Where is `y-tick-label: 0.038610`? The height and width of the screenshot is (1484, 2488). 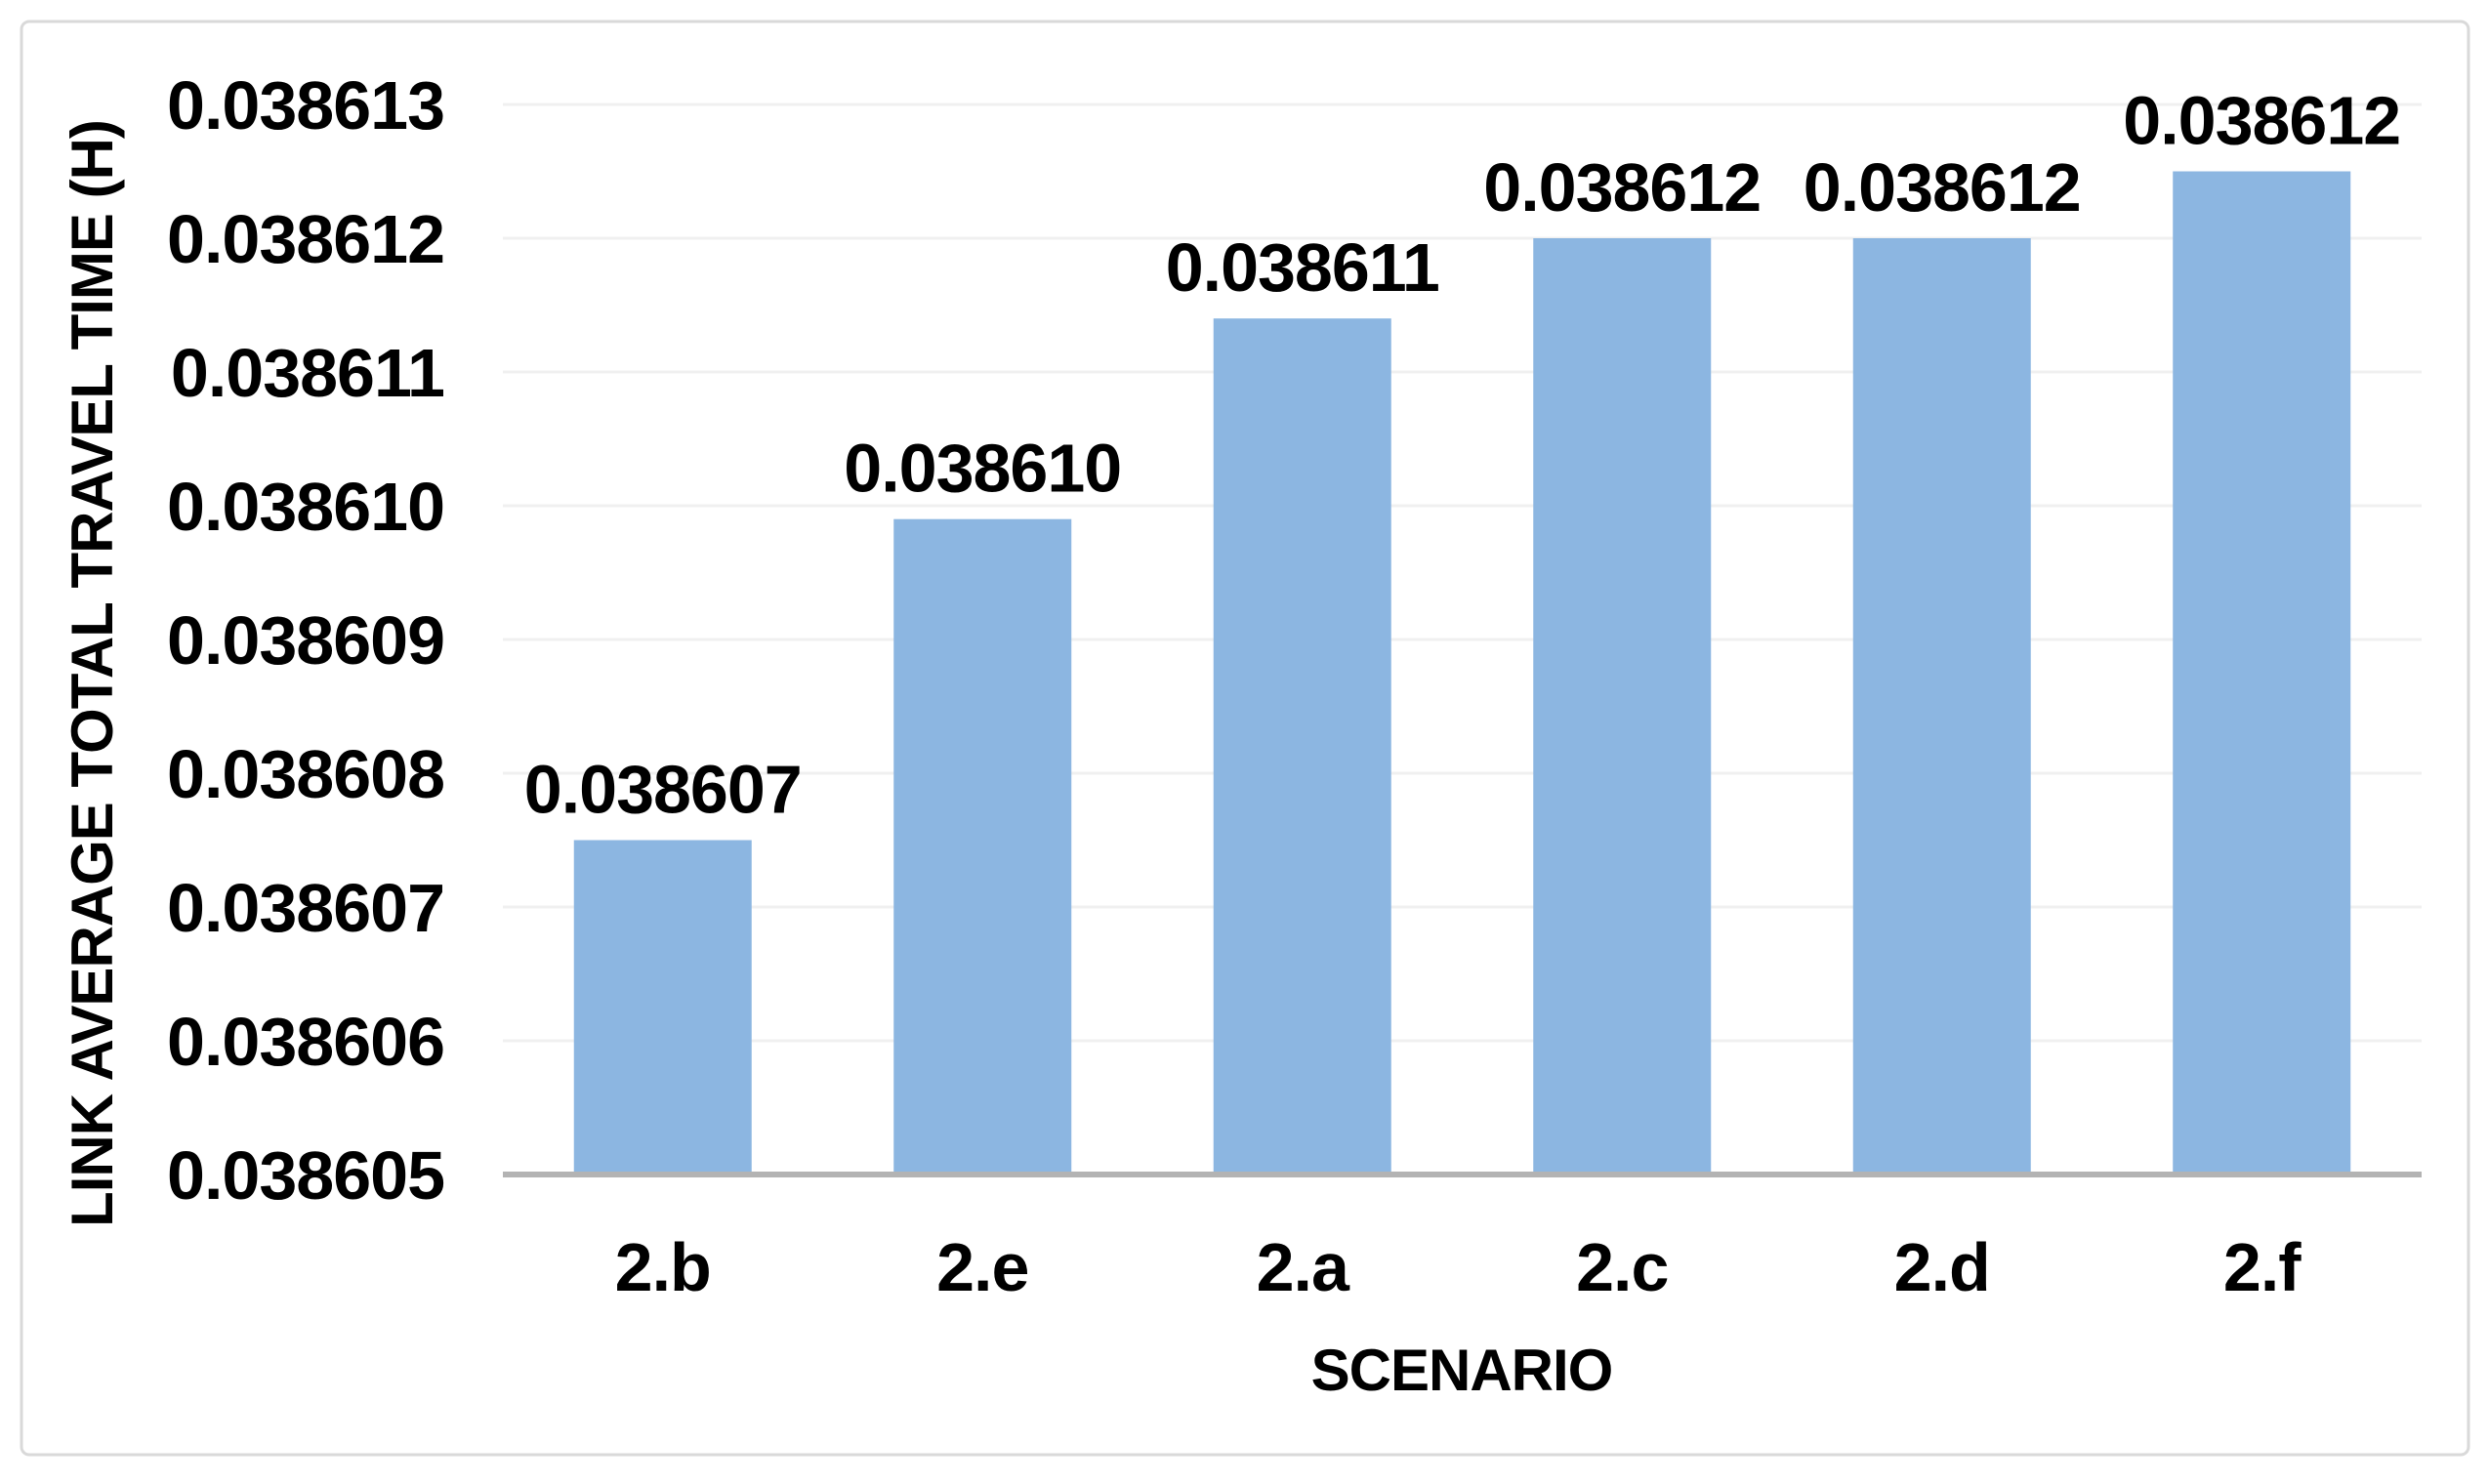
y-tick-label: 0.038610 is located at coordinates (305, 507).